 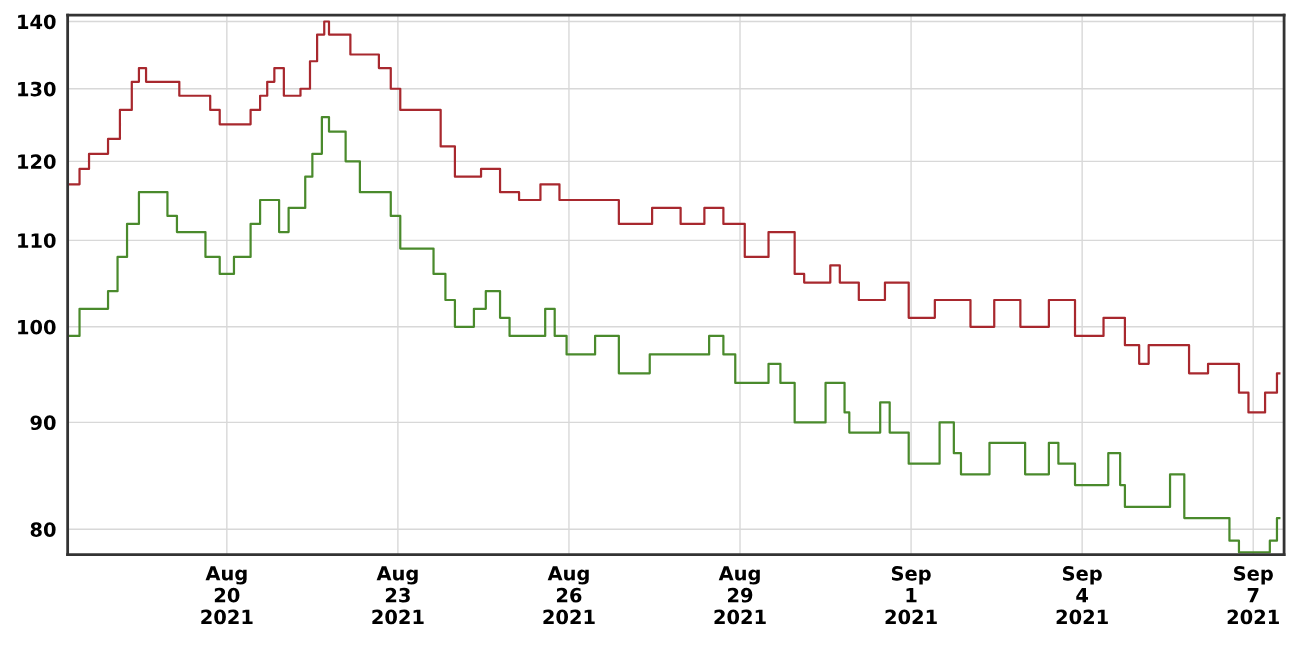 What do you see at coordinates (37, 22) in the screenshot?
I see `y-tick-label: 140` at bounding box center [37, 22].